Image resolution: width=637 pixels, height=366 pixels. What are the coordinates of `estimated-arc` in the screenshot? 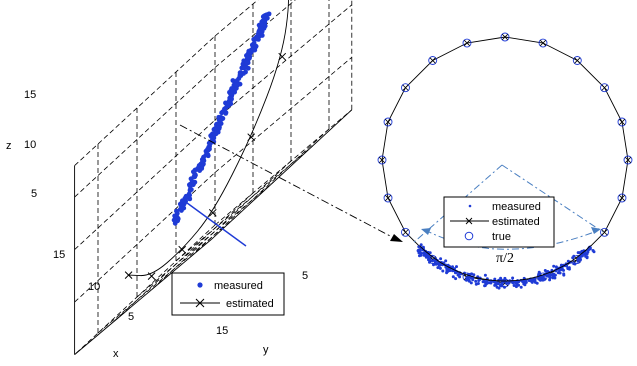 It's located at (505, 263).